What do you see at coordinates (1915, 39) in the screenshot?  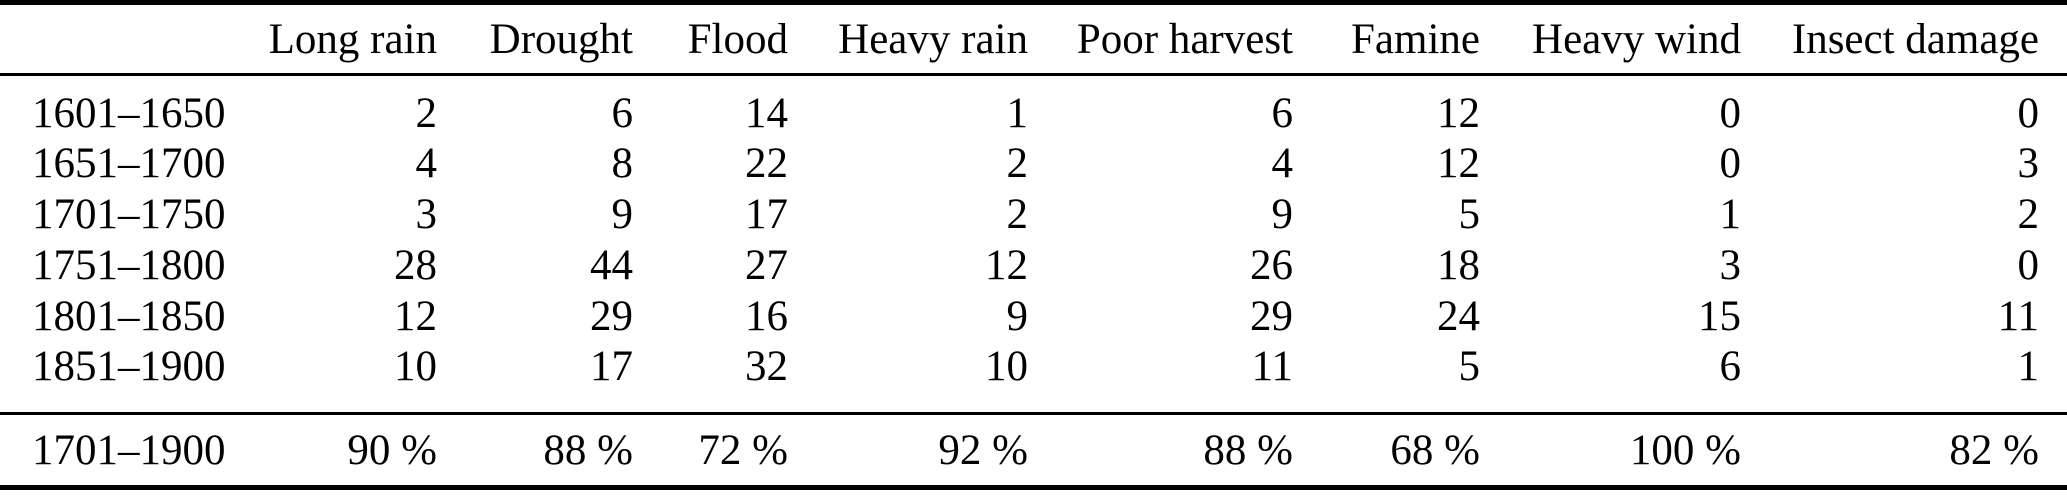 I see `column-header-insect-damage: Insect damage` at bounding box center [1915, 39].